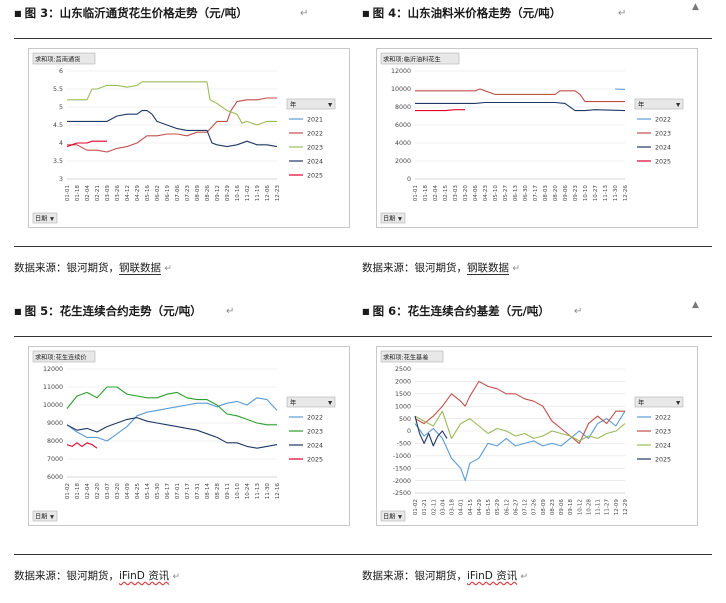 This screenshot has width=726, height=603. What do you see at coordinates (526, 507) in the screenshot?
I see `x-tick-label: 07-12` at bounding box center [526, 507].